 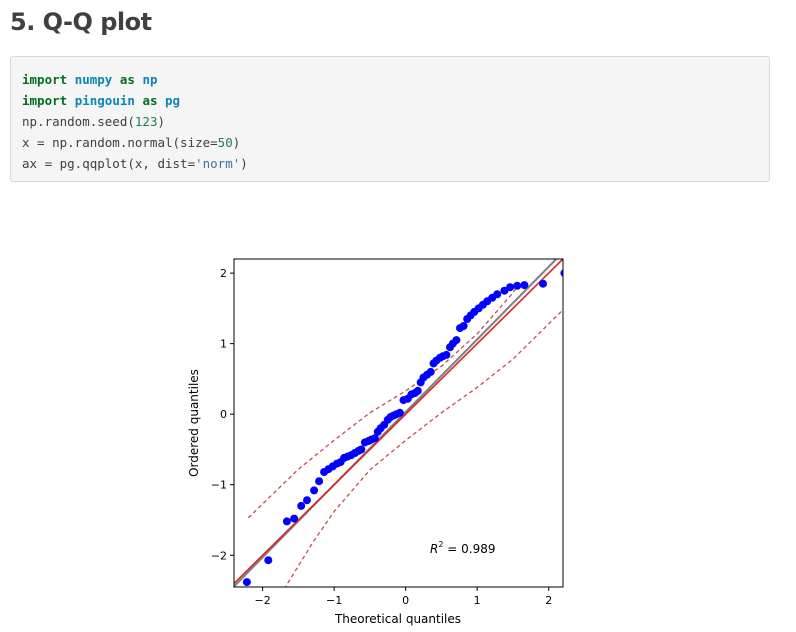 What do you see at coordinates (225, 142) in the screenshot?
I see `code-token: 50` at bounding box center [225, 142].